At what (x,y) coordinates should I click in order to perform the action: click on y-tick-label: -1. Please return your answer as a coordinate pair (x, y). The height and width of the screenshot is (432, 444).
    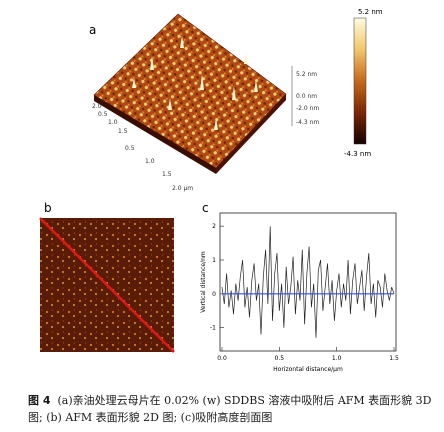
    Looking at the image, I should click on (213, 328).